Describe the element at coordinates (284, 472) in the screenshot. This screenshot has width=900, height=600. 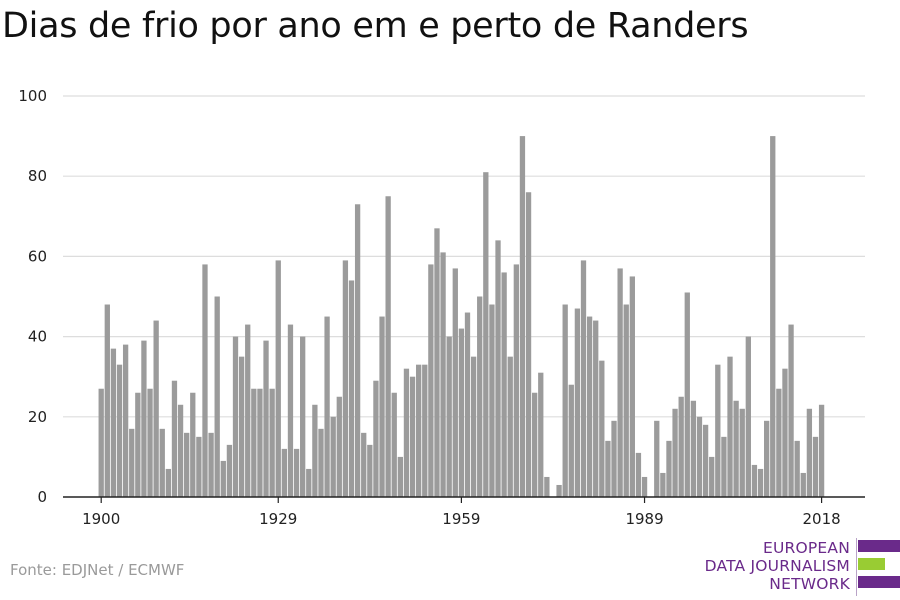
I see `bar-1930` at that location.